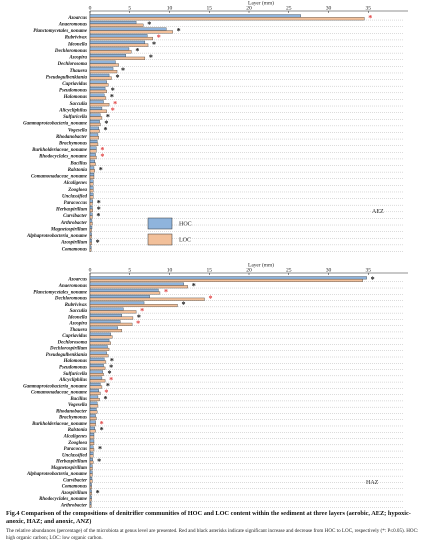 The width and height of the screenshot is (424, 560). What do you see at coordinates (78, 430) in the screenshot?
I see `category-label: Ralstonia` at bounding box center [78, 430].